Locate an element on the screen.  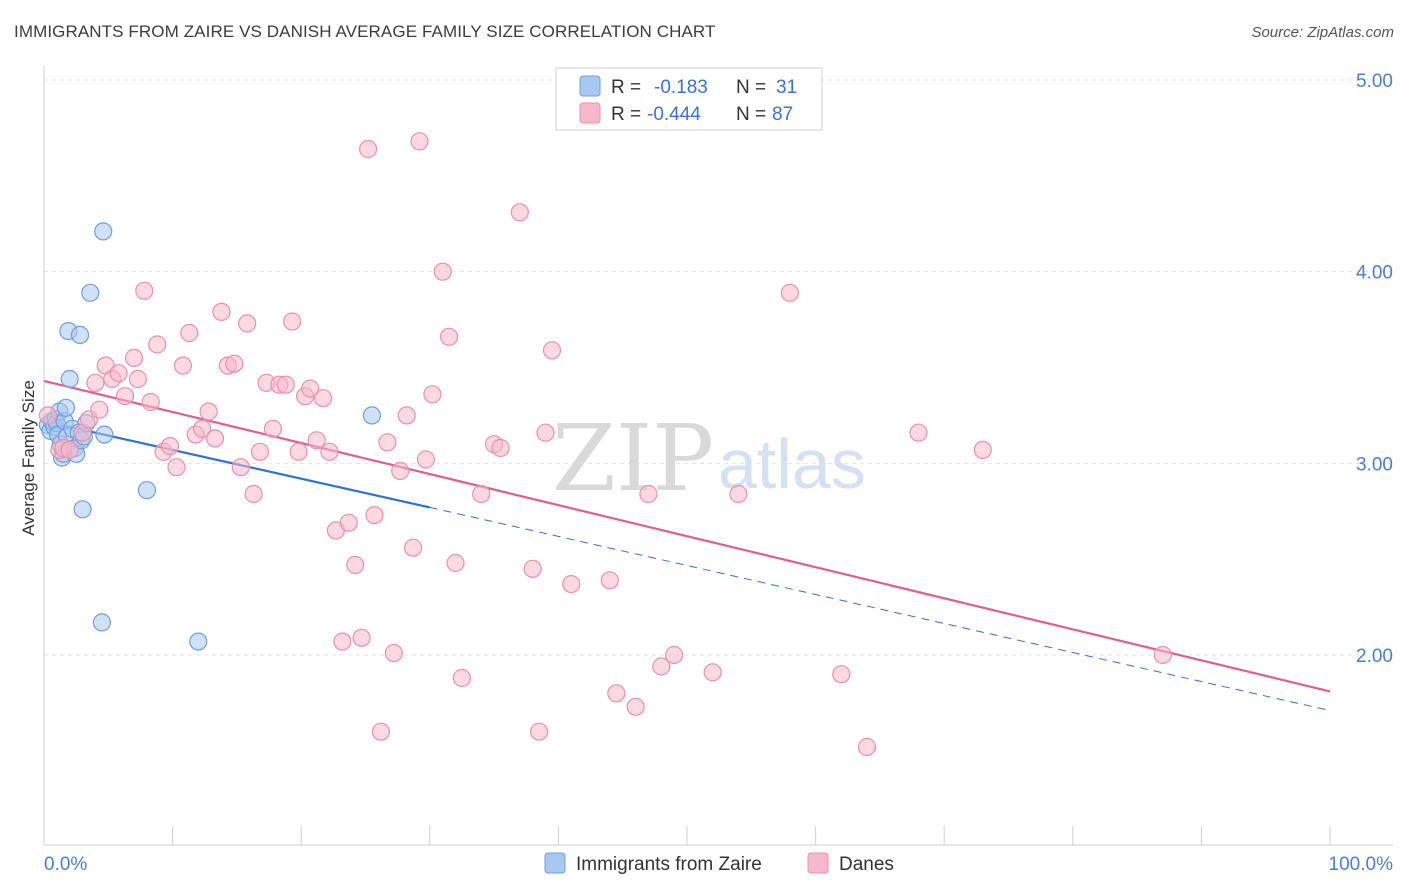
legend-pink-n-label: N = is located at coordinates (751, 114).